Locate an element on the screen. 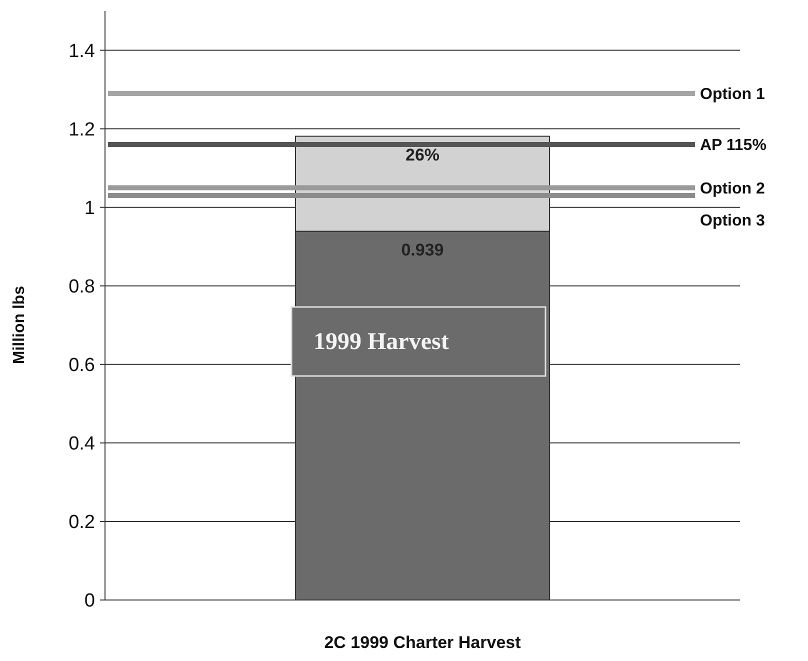  y-tick-label: 0.6 is located at coordinates (81, 365).